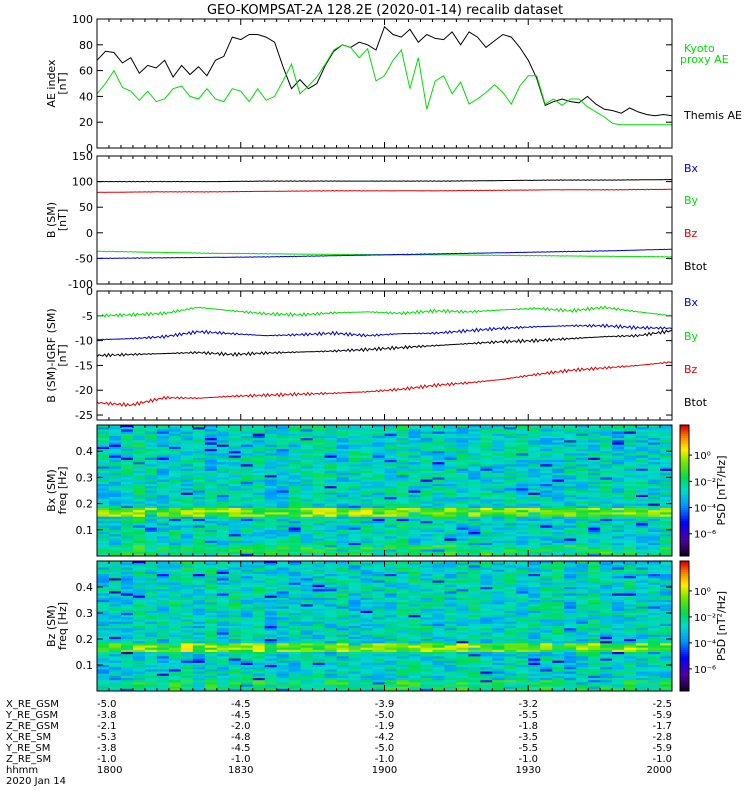  Describe the element at coordinates (384, 83) in the screenshot. I see `panel-frame` at that location.